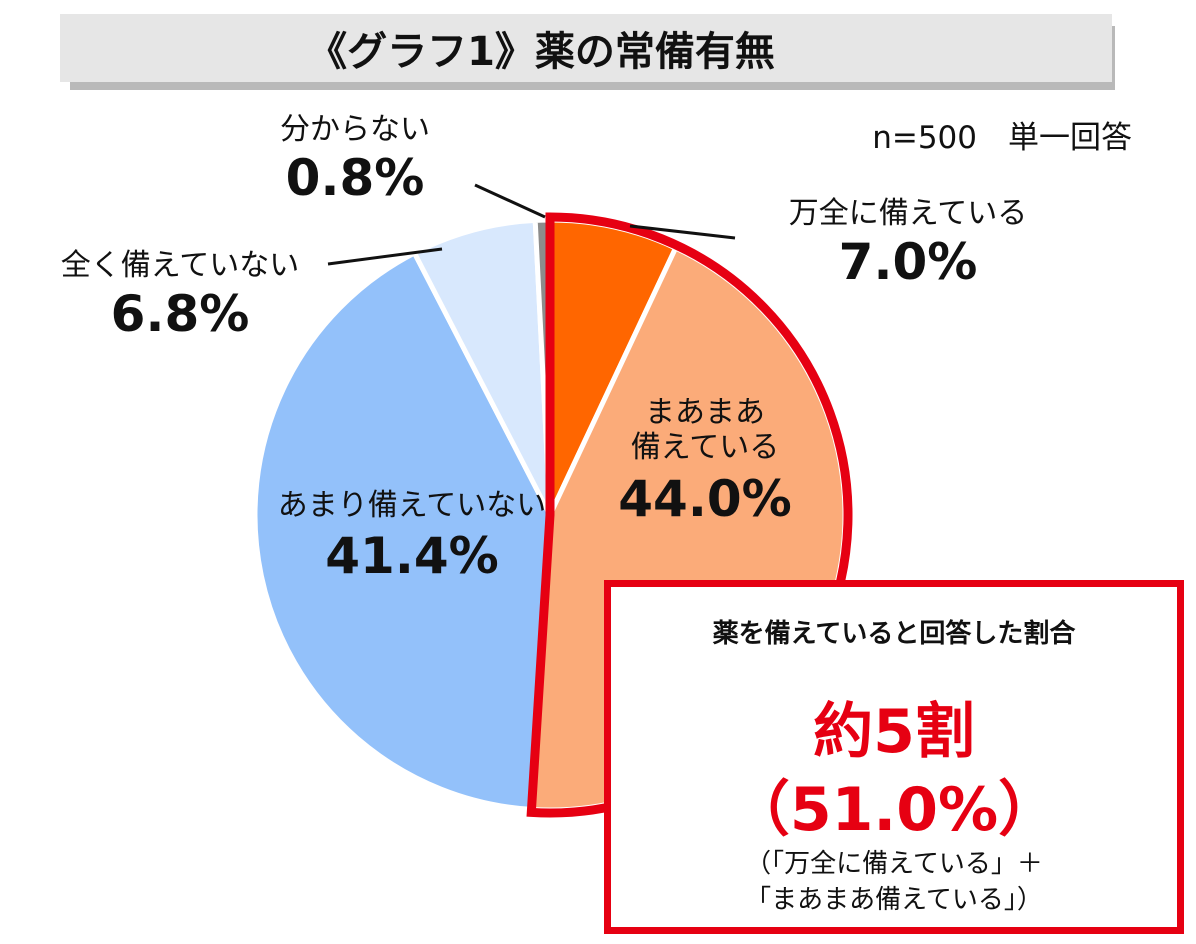  Describe the element at coordinates (894, 900) in the screenshot. I see `callout-note-line2: 「まあまあ備えている」）` at that location.